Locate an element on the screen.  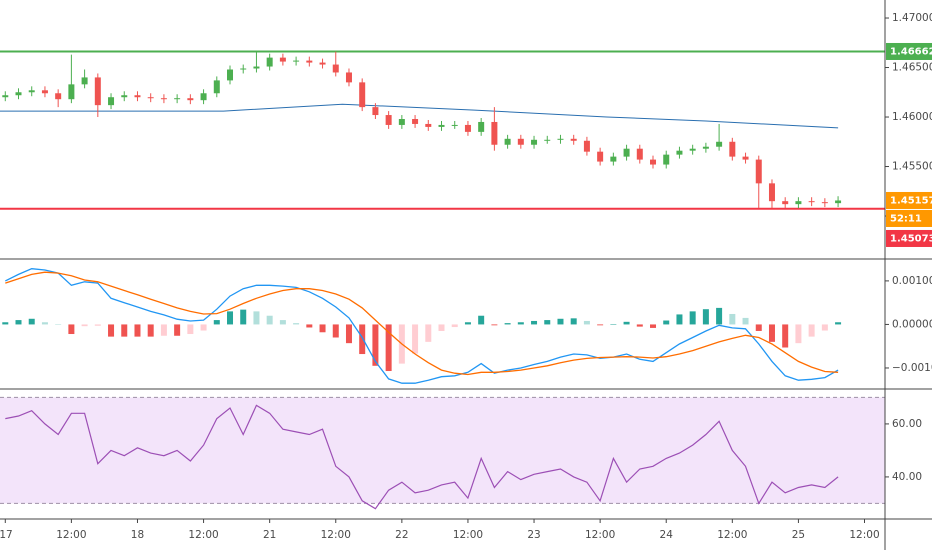
y-tick-label: −0.00100 is located at coordinates (912, 368).